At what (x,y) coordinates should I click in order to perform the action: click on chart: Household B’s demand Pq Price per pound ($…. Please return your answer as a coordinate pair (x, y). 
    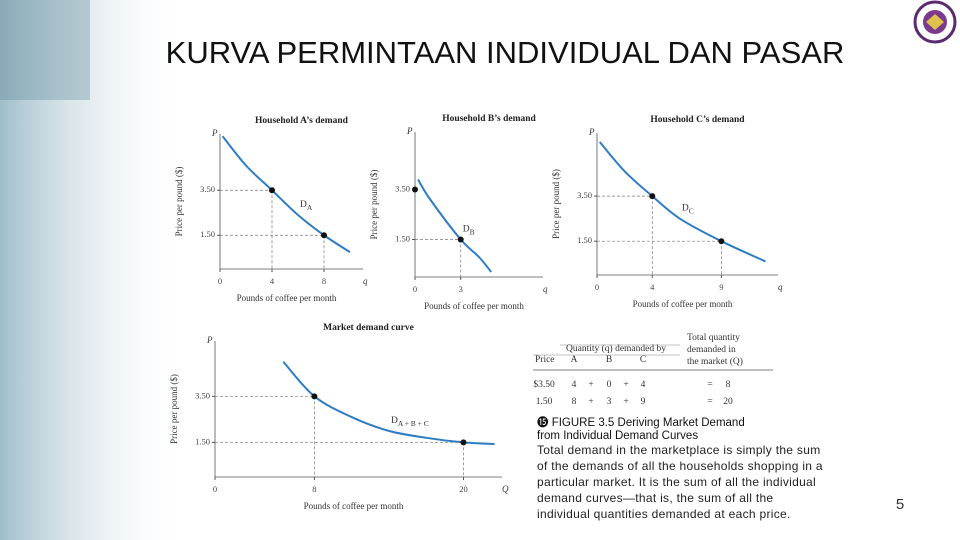
    Looking at the image, I should click on (458, 212).